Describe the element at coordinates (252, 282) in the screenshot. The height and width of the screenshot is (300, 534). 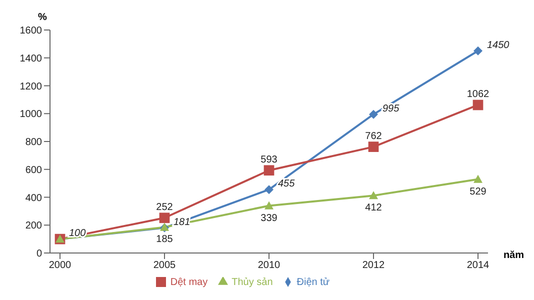
I see `legend-label: Thủy sản` at that location.